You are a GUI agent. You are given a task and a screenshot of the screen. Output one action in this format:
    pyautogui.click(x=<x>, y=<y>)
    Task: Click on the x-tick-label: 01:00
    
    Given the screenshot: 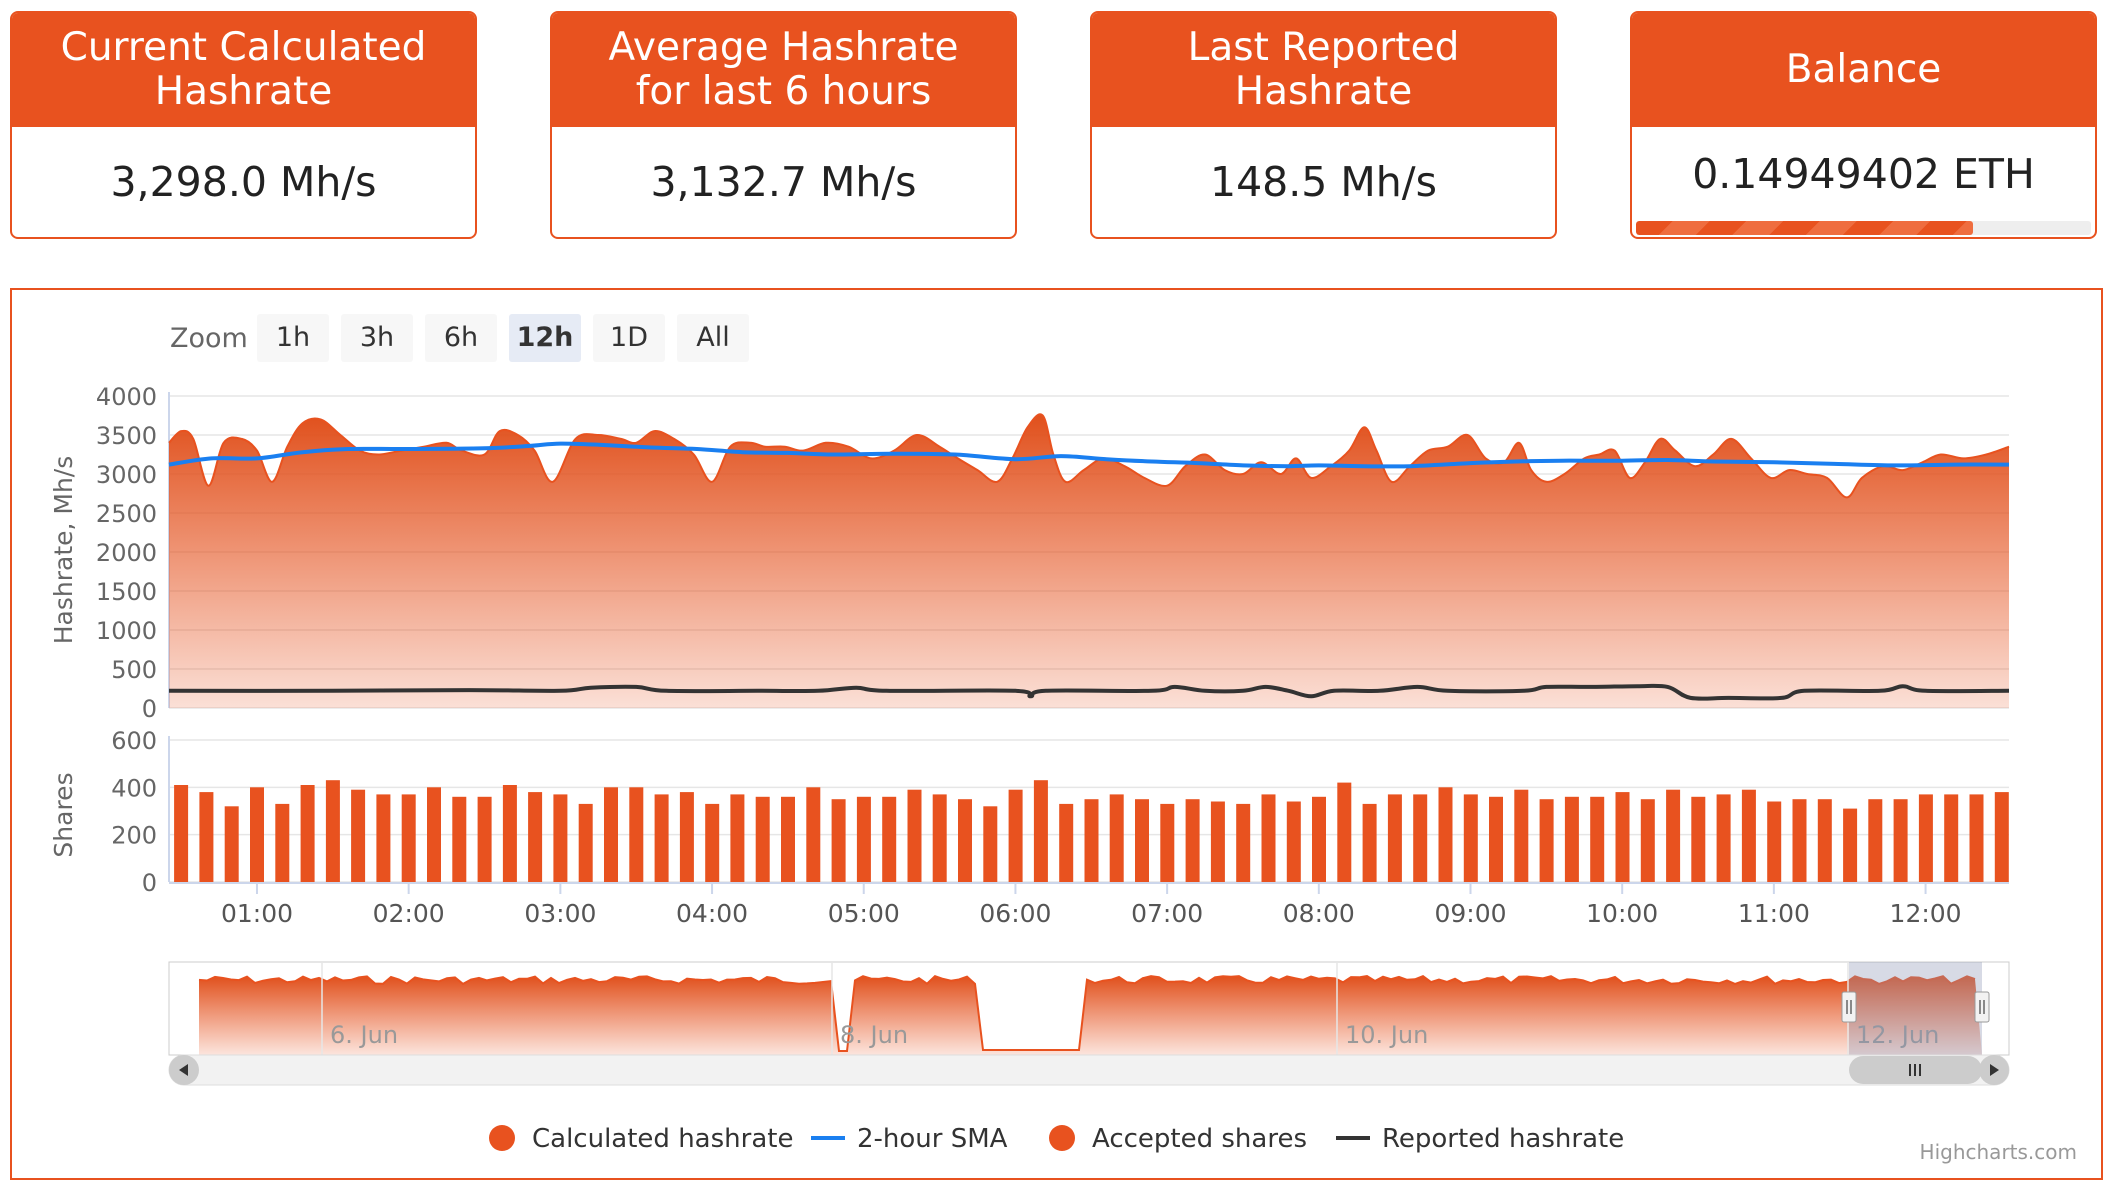 What is the action you would take?
    pyautogui.click(x=257, y=913)
    